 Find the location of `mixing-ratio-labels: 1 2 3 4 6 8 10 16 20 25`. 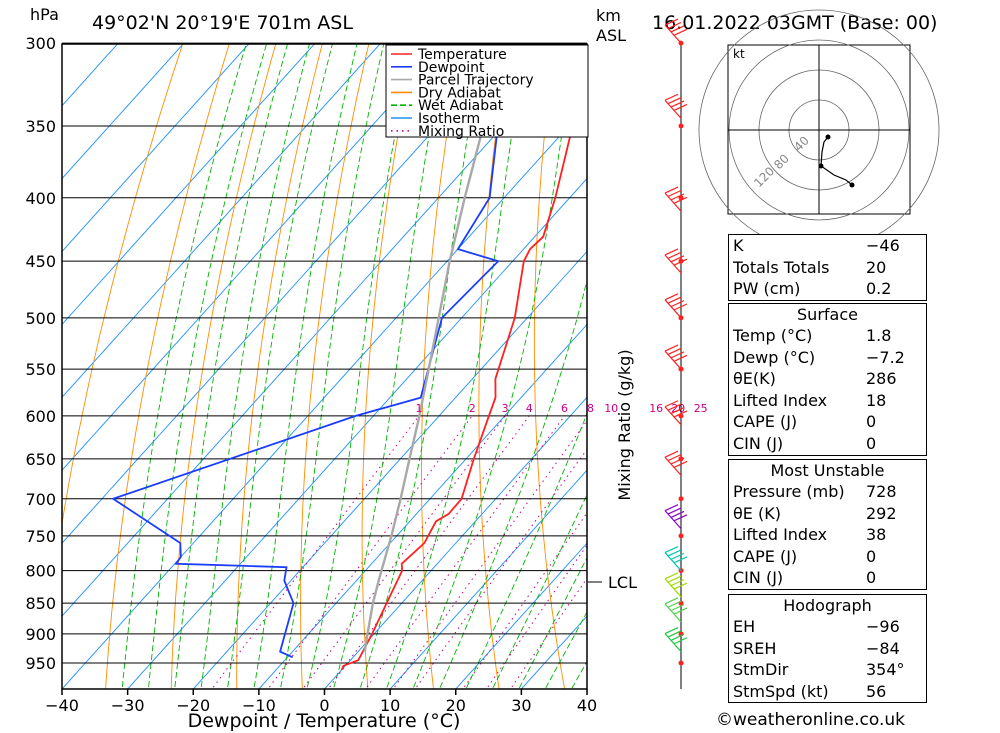

mixing-ratio-labels: 1 2 3 4 6 8 10 16 20 25 is located at coordinates (562, 408).